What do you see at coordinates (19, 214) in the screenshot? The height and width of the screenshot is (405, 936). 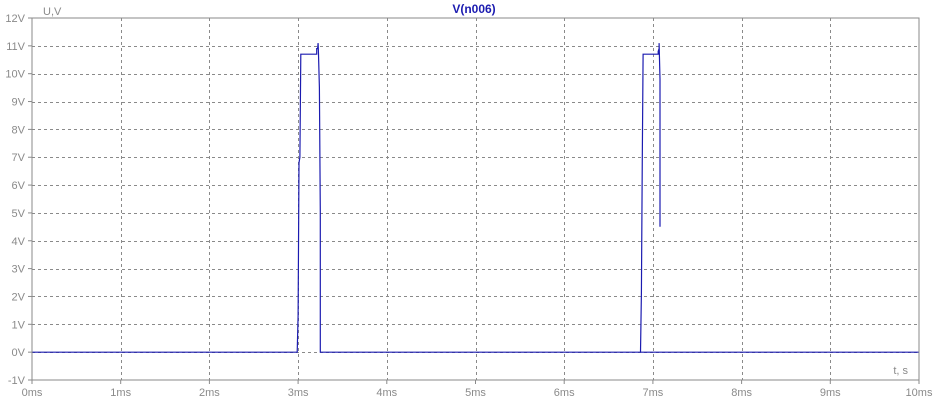 I see `y-tick-label: 5V` at bounding box center [19, 214].